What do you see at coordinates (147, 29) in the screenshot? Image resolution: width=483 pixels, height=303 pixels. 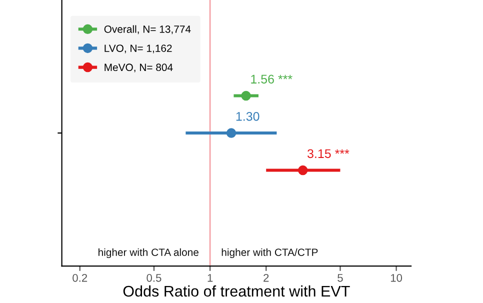 I see `legend-label: Overall, N= 13,774` at bounding box center [147, 29].